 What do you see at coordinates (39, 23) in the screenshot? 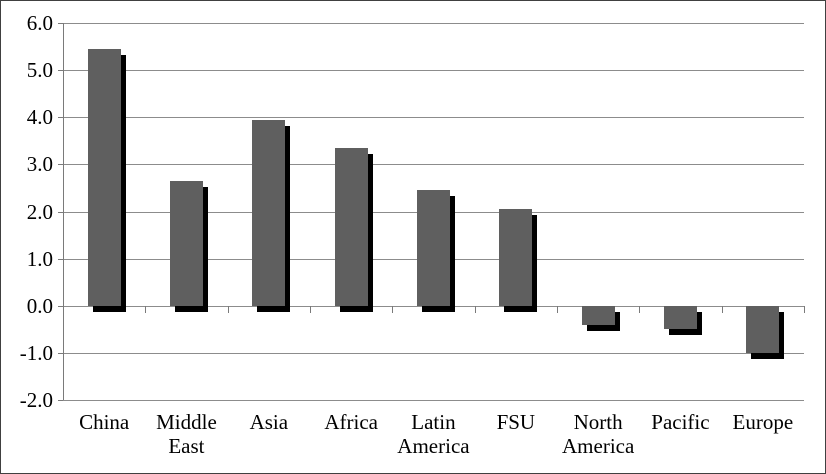
I see `y-axis-tick-label: 6.0` at bounding box center [39, 23].